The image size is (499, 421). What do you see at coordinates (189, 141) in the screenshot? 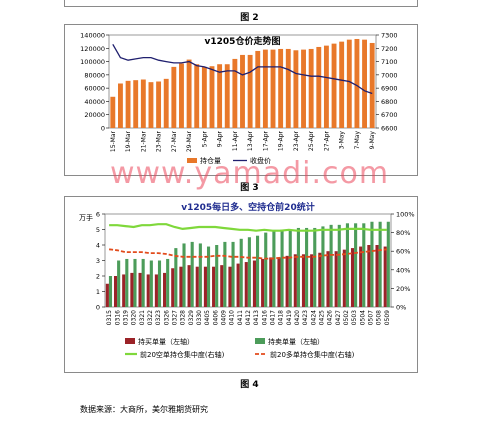
I see `chart1-x-tick-label: 29-Mar` at bounding box center [189, 141].